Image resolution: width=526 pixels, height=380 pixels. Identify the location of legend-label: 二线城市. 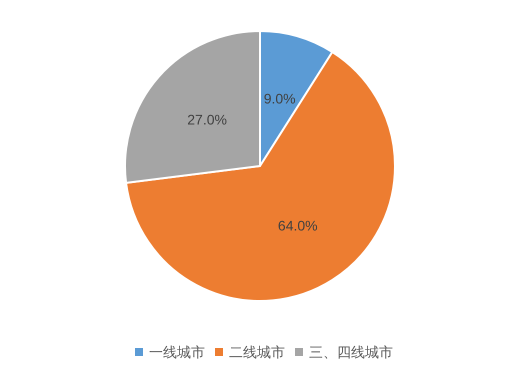
(257, 352).